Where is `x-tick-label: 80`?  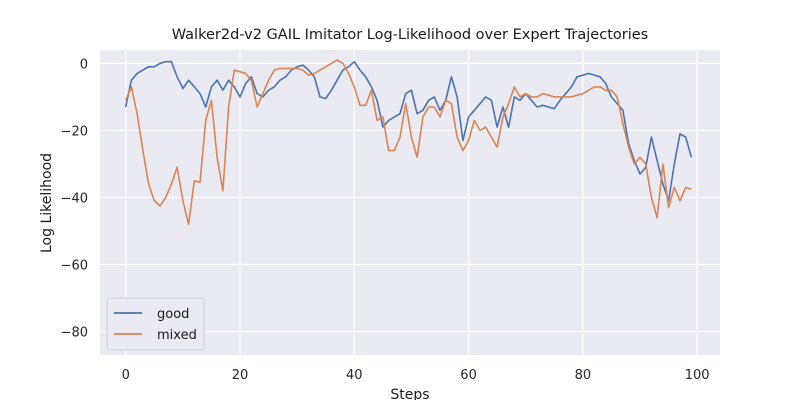 x-tick-label: 80 is located at coordinates (583, 375).